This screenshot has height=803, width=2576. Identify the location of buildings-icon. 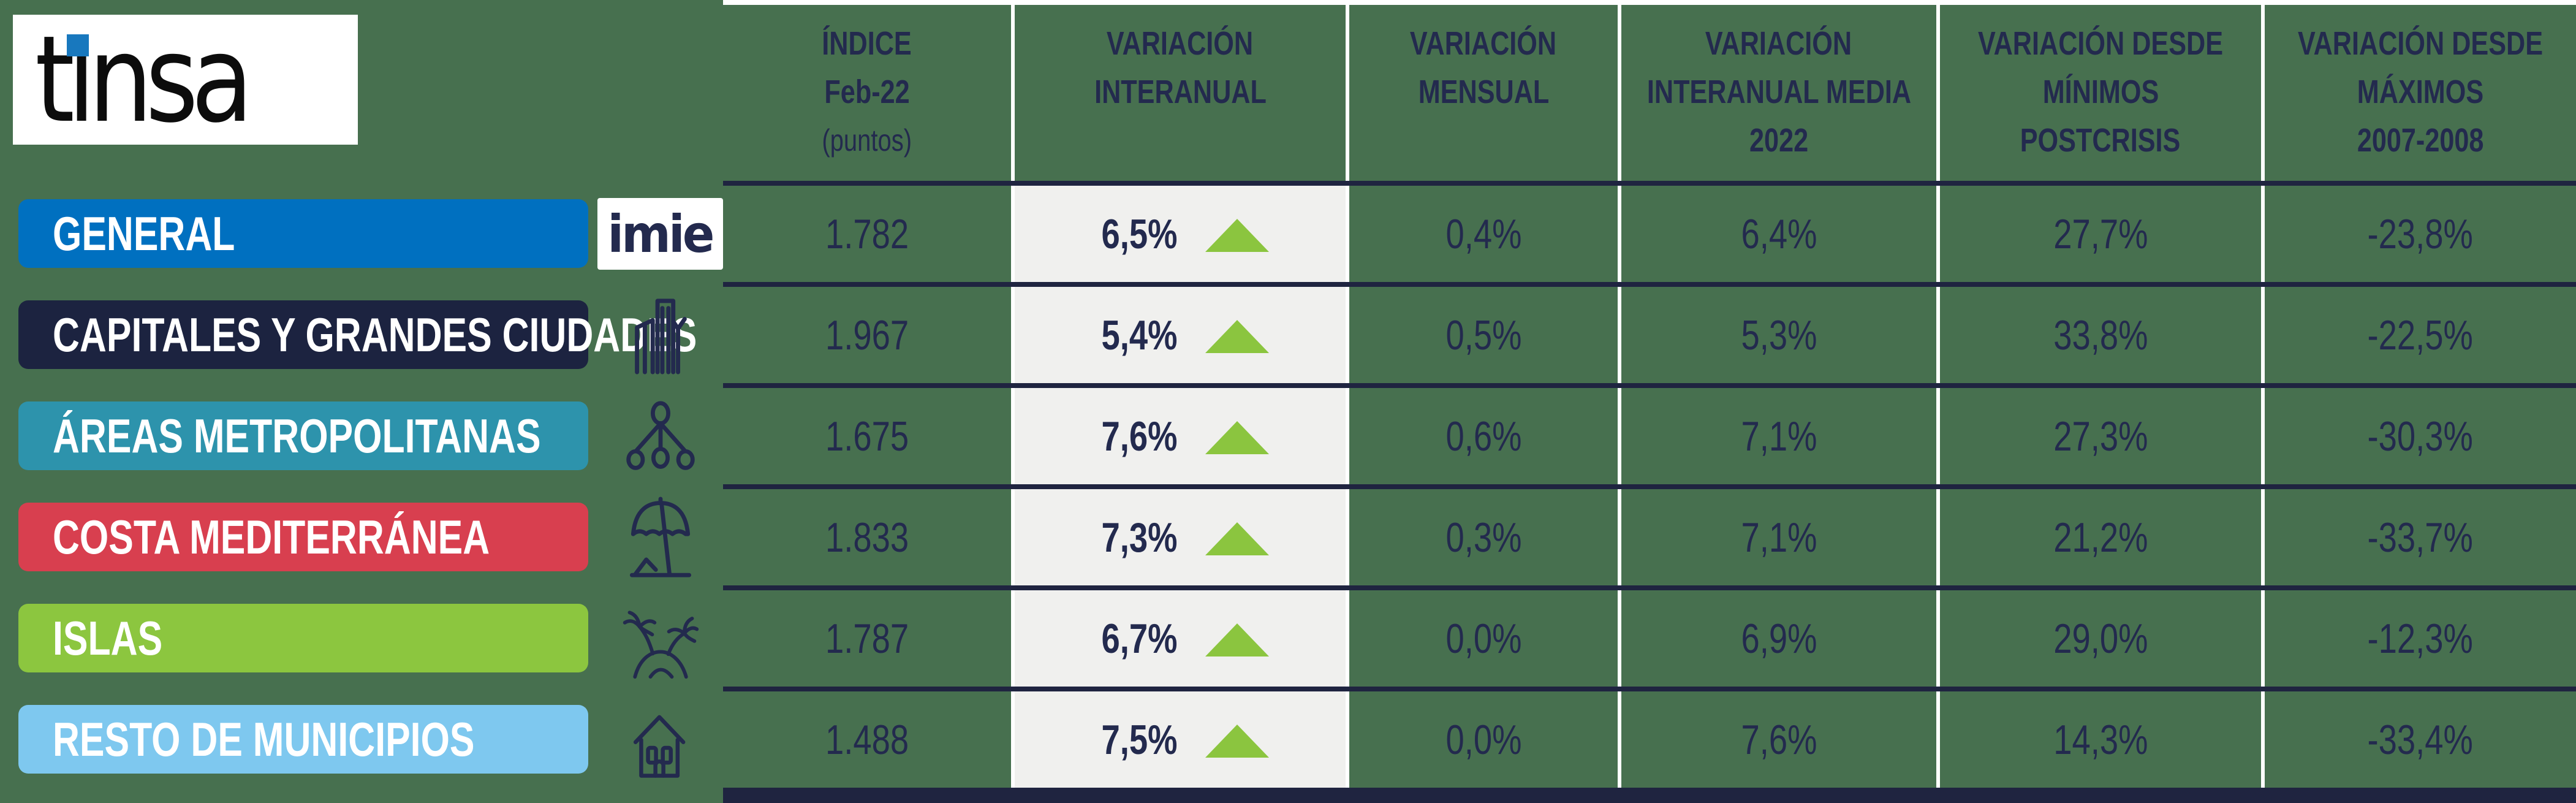
(660, 337).